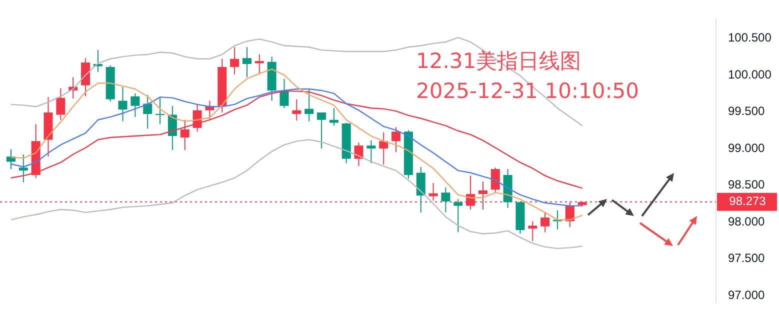  What do you see at coordinates (750, 37) in the screenshot?
I see `y-tick-label: 100.500` at bounding box center [750, 37].